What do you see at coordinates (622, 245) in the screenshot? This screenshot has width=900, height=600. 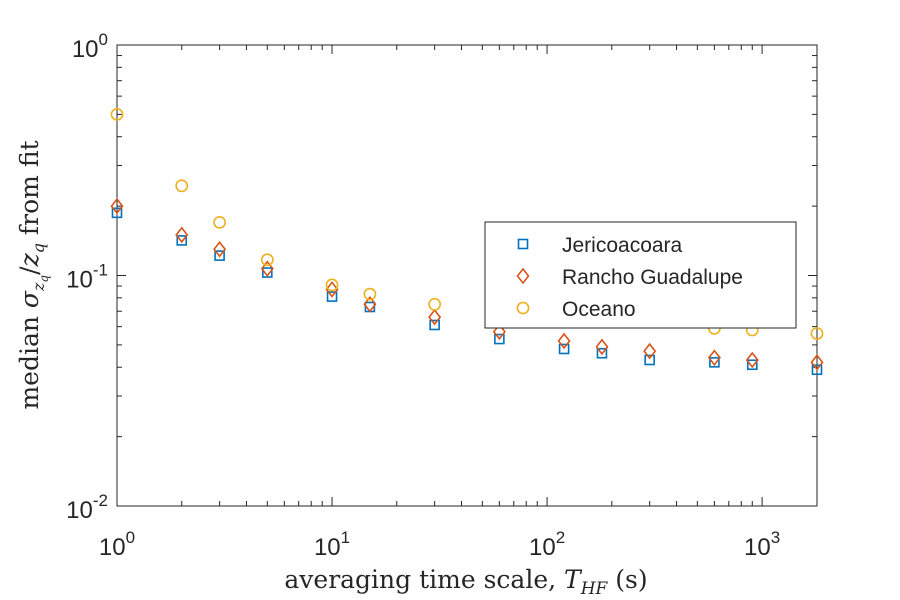 I see `legend-label: Jericoacoara` at bounding box center [622, 245].